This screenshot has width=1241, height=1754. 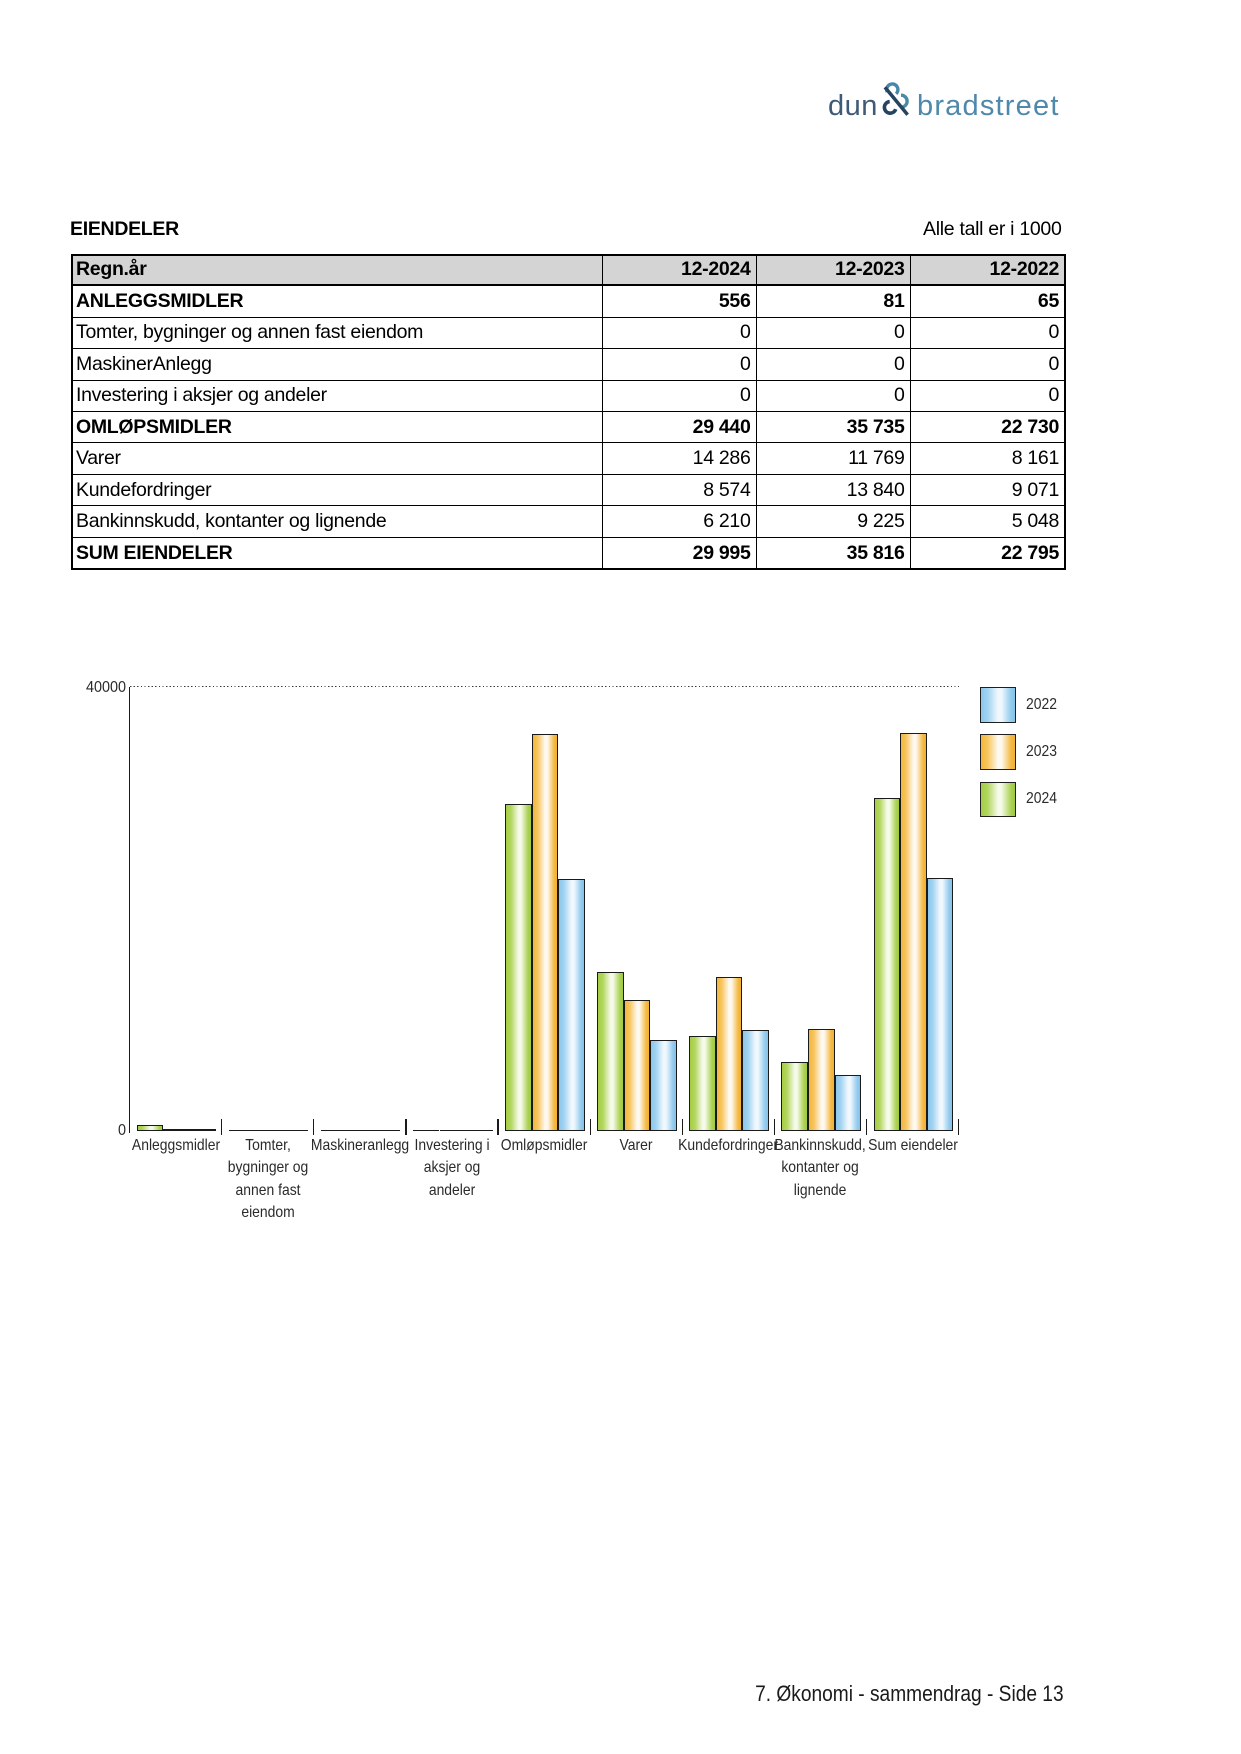 I want to click on svg-text: dun, so click(x=853, y=106).